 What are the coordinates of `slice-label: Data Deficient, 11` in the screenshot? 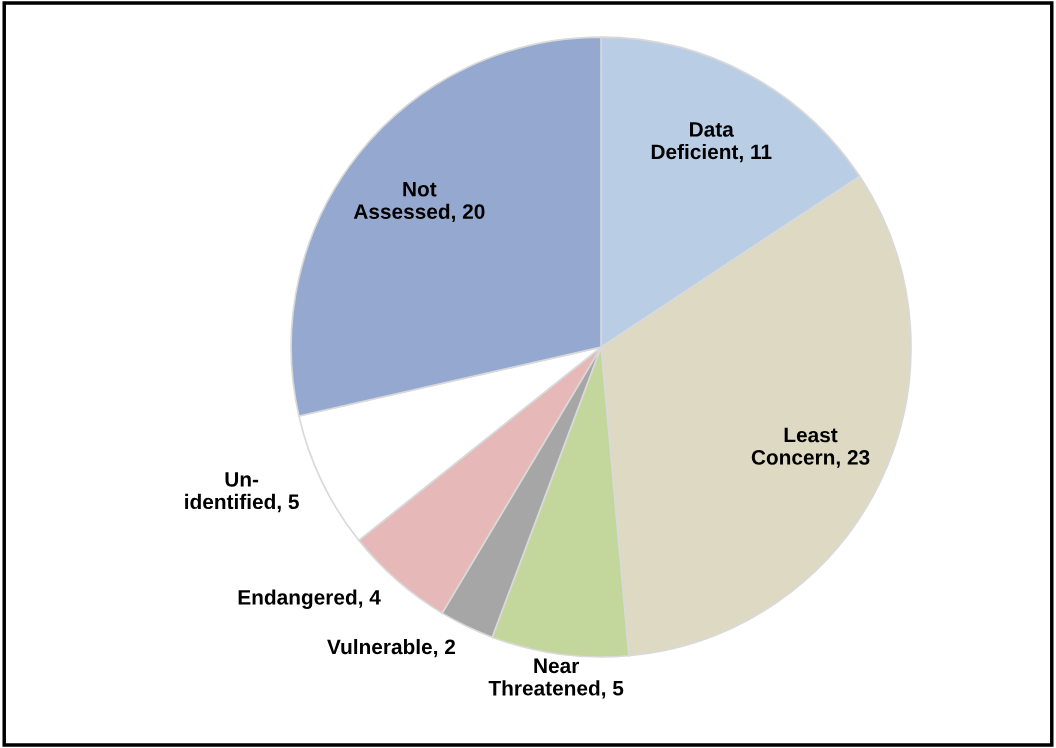 It's located at (711, 142).